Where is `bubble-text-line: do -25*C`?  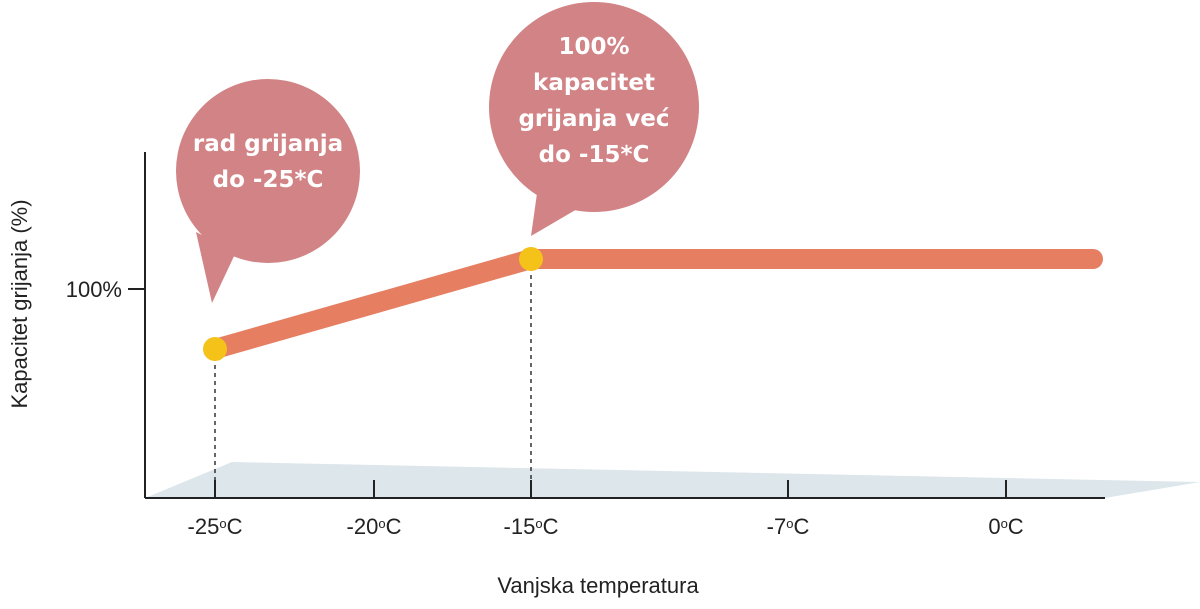
bubble-text-line: do -25*C is located at coordinates (268, 180).